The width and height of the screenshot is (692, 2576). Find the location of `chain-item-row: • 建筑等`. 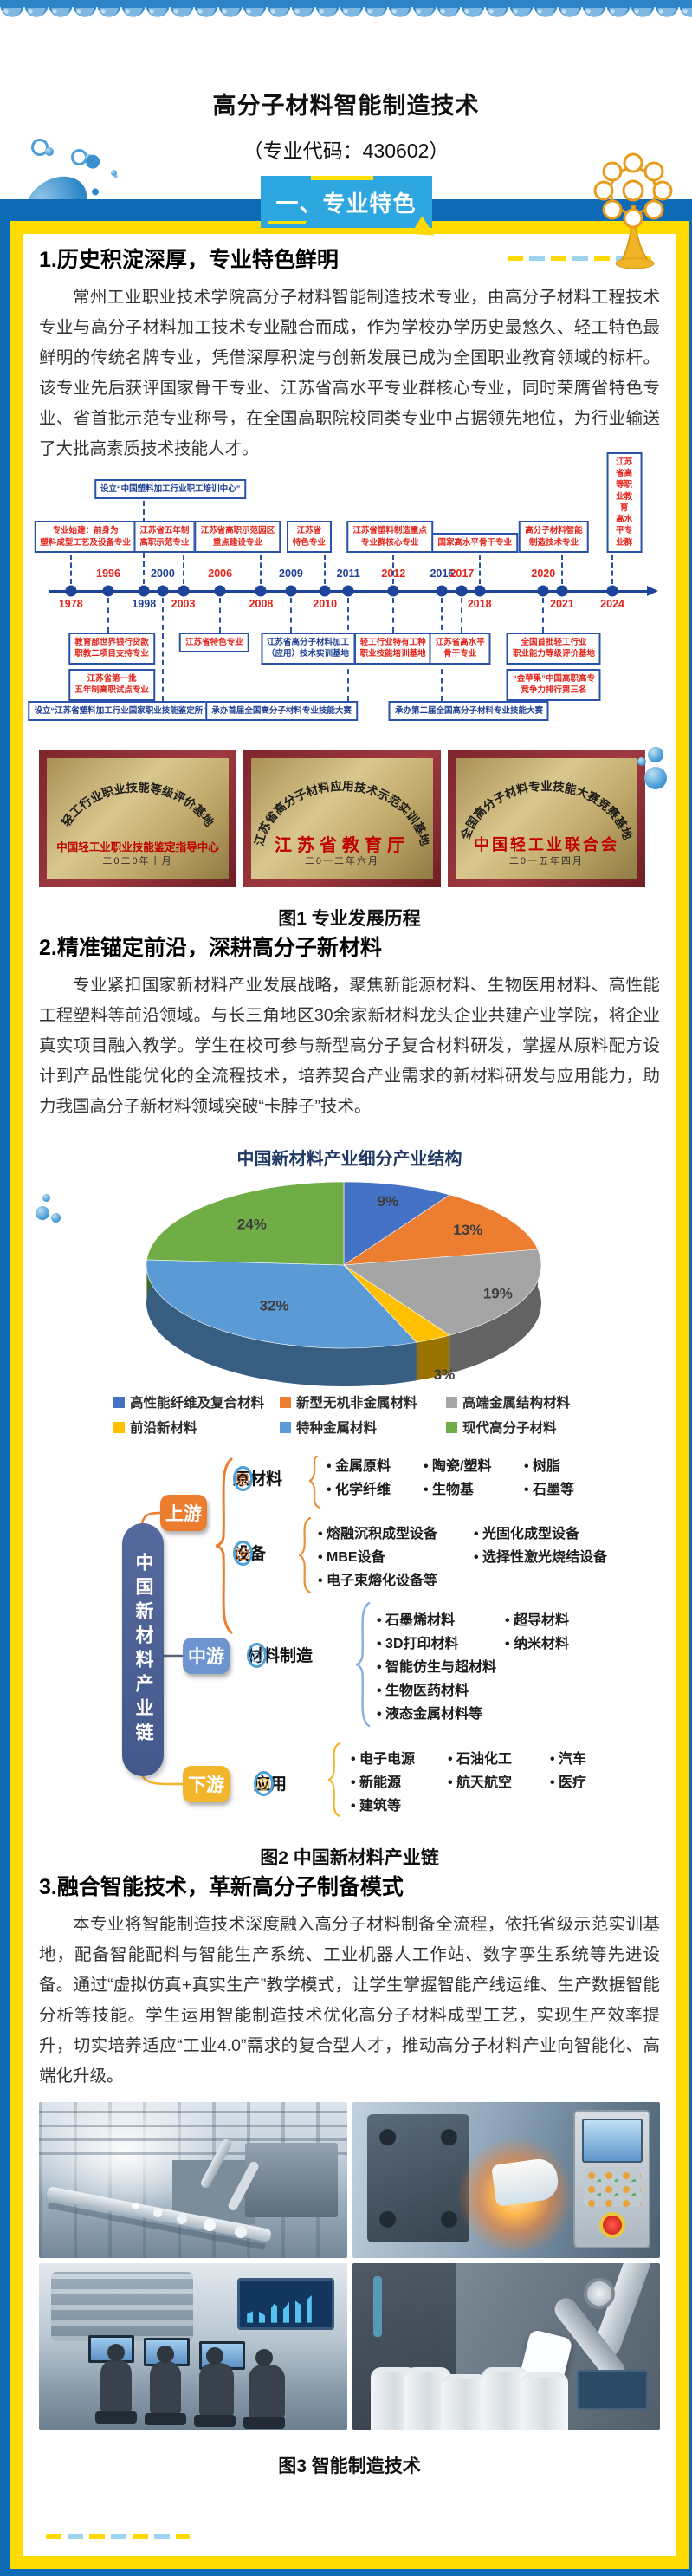

chain-item-row: • 建筑等 is located at coordinates (399, 1804).